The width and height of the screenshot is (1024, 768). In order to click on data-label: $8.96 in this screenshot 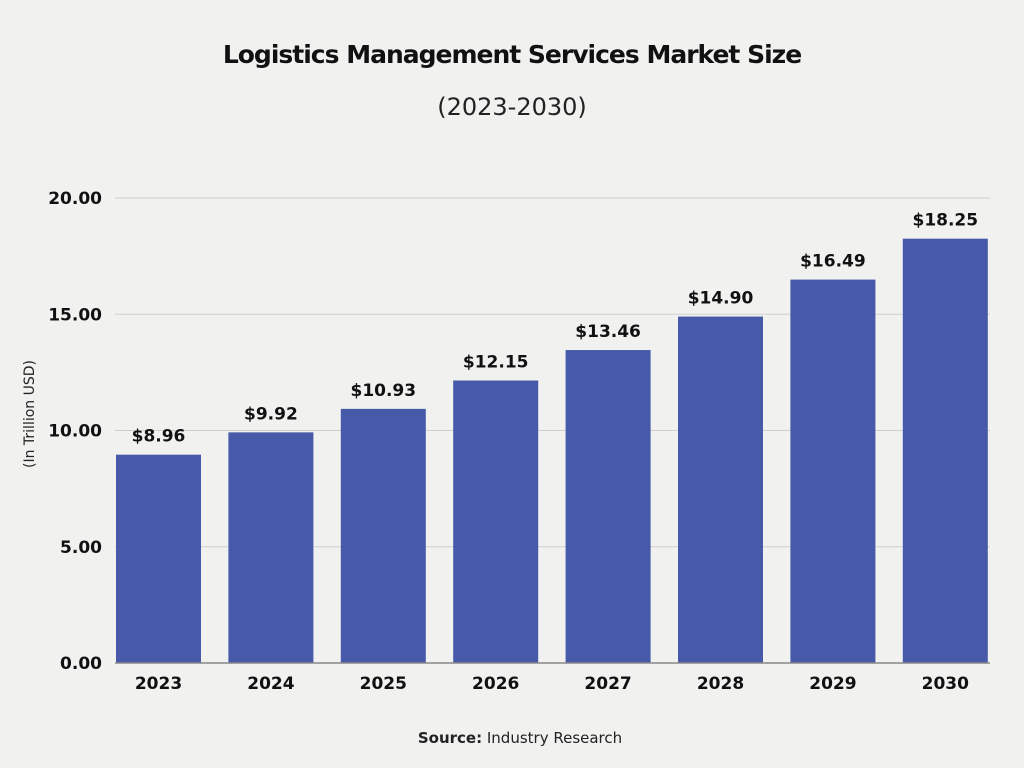, I will do `click(159, 437)`.